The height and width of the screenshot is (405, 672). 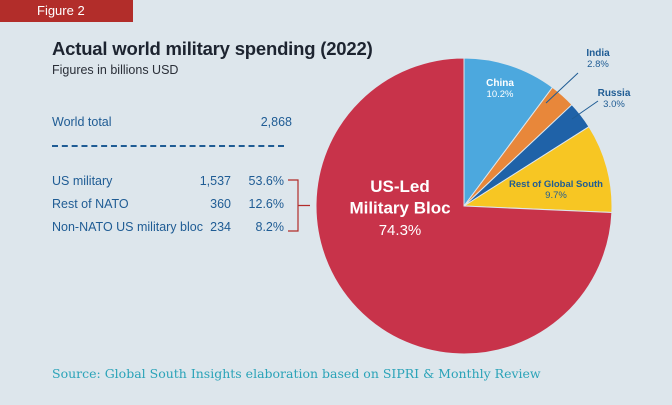 What do you see at coordinates (215, 181) in the screenshot?
I see `breakdown-value: 1,537` at bounding box center [215, 181].